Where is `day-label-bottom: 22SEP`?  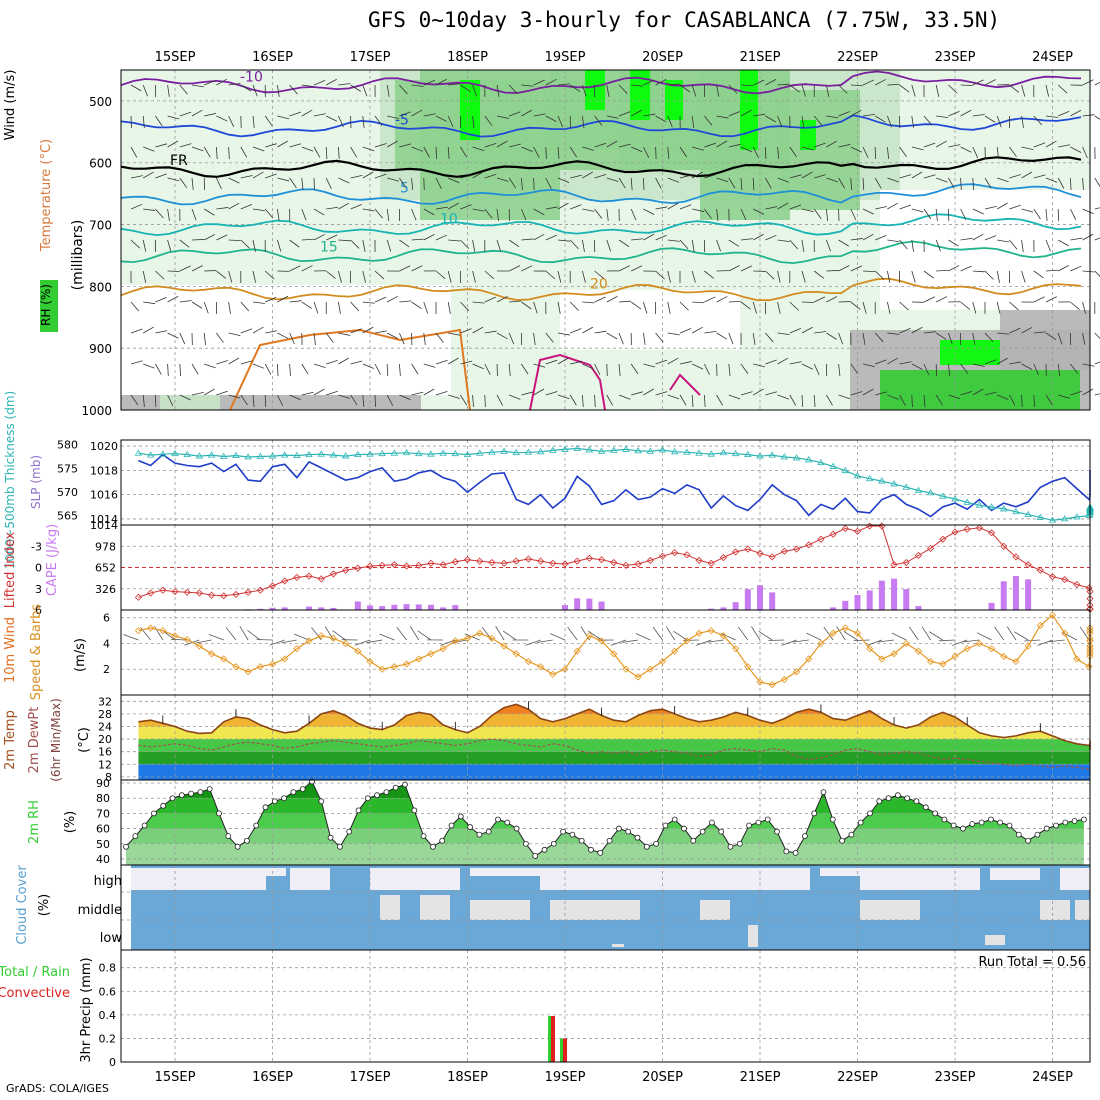 day-label-bottom: 22SEP is located at coordinates (857, 1077).